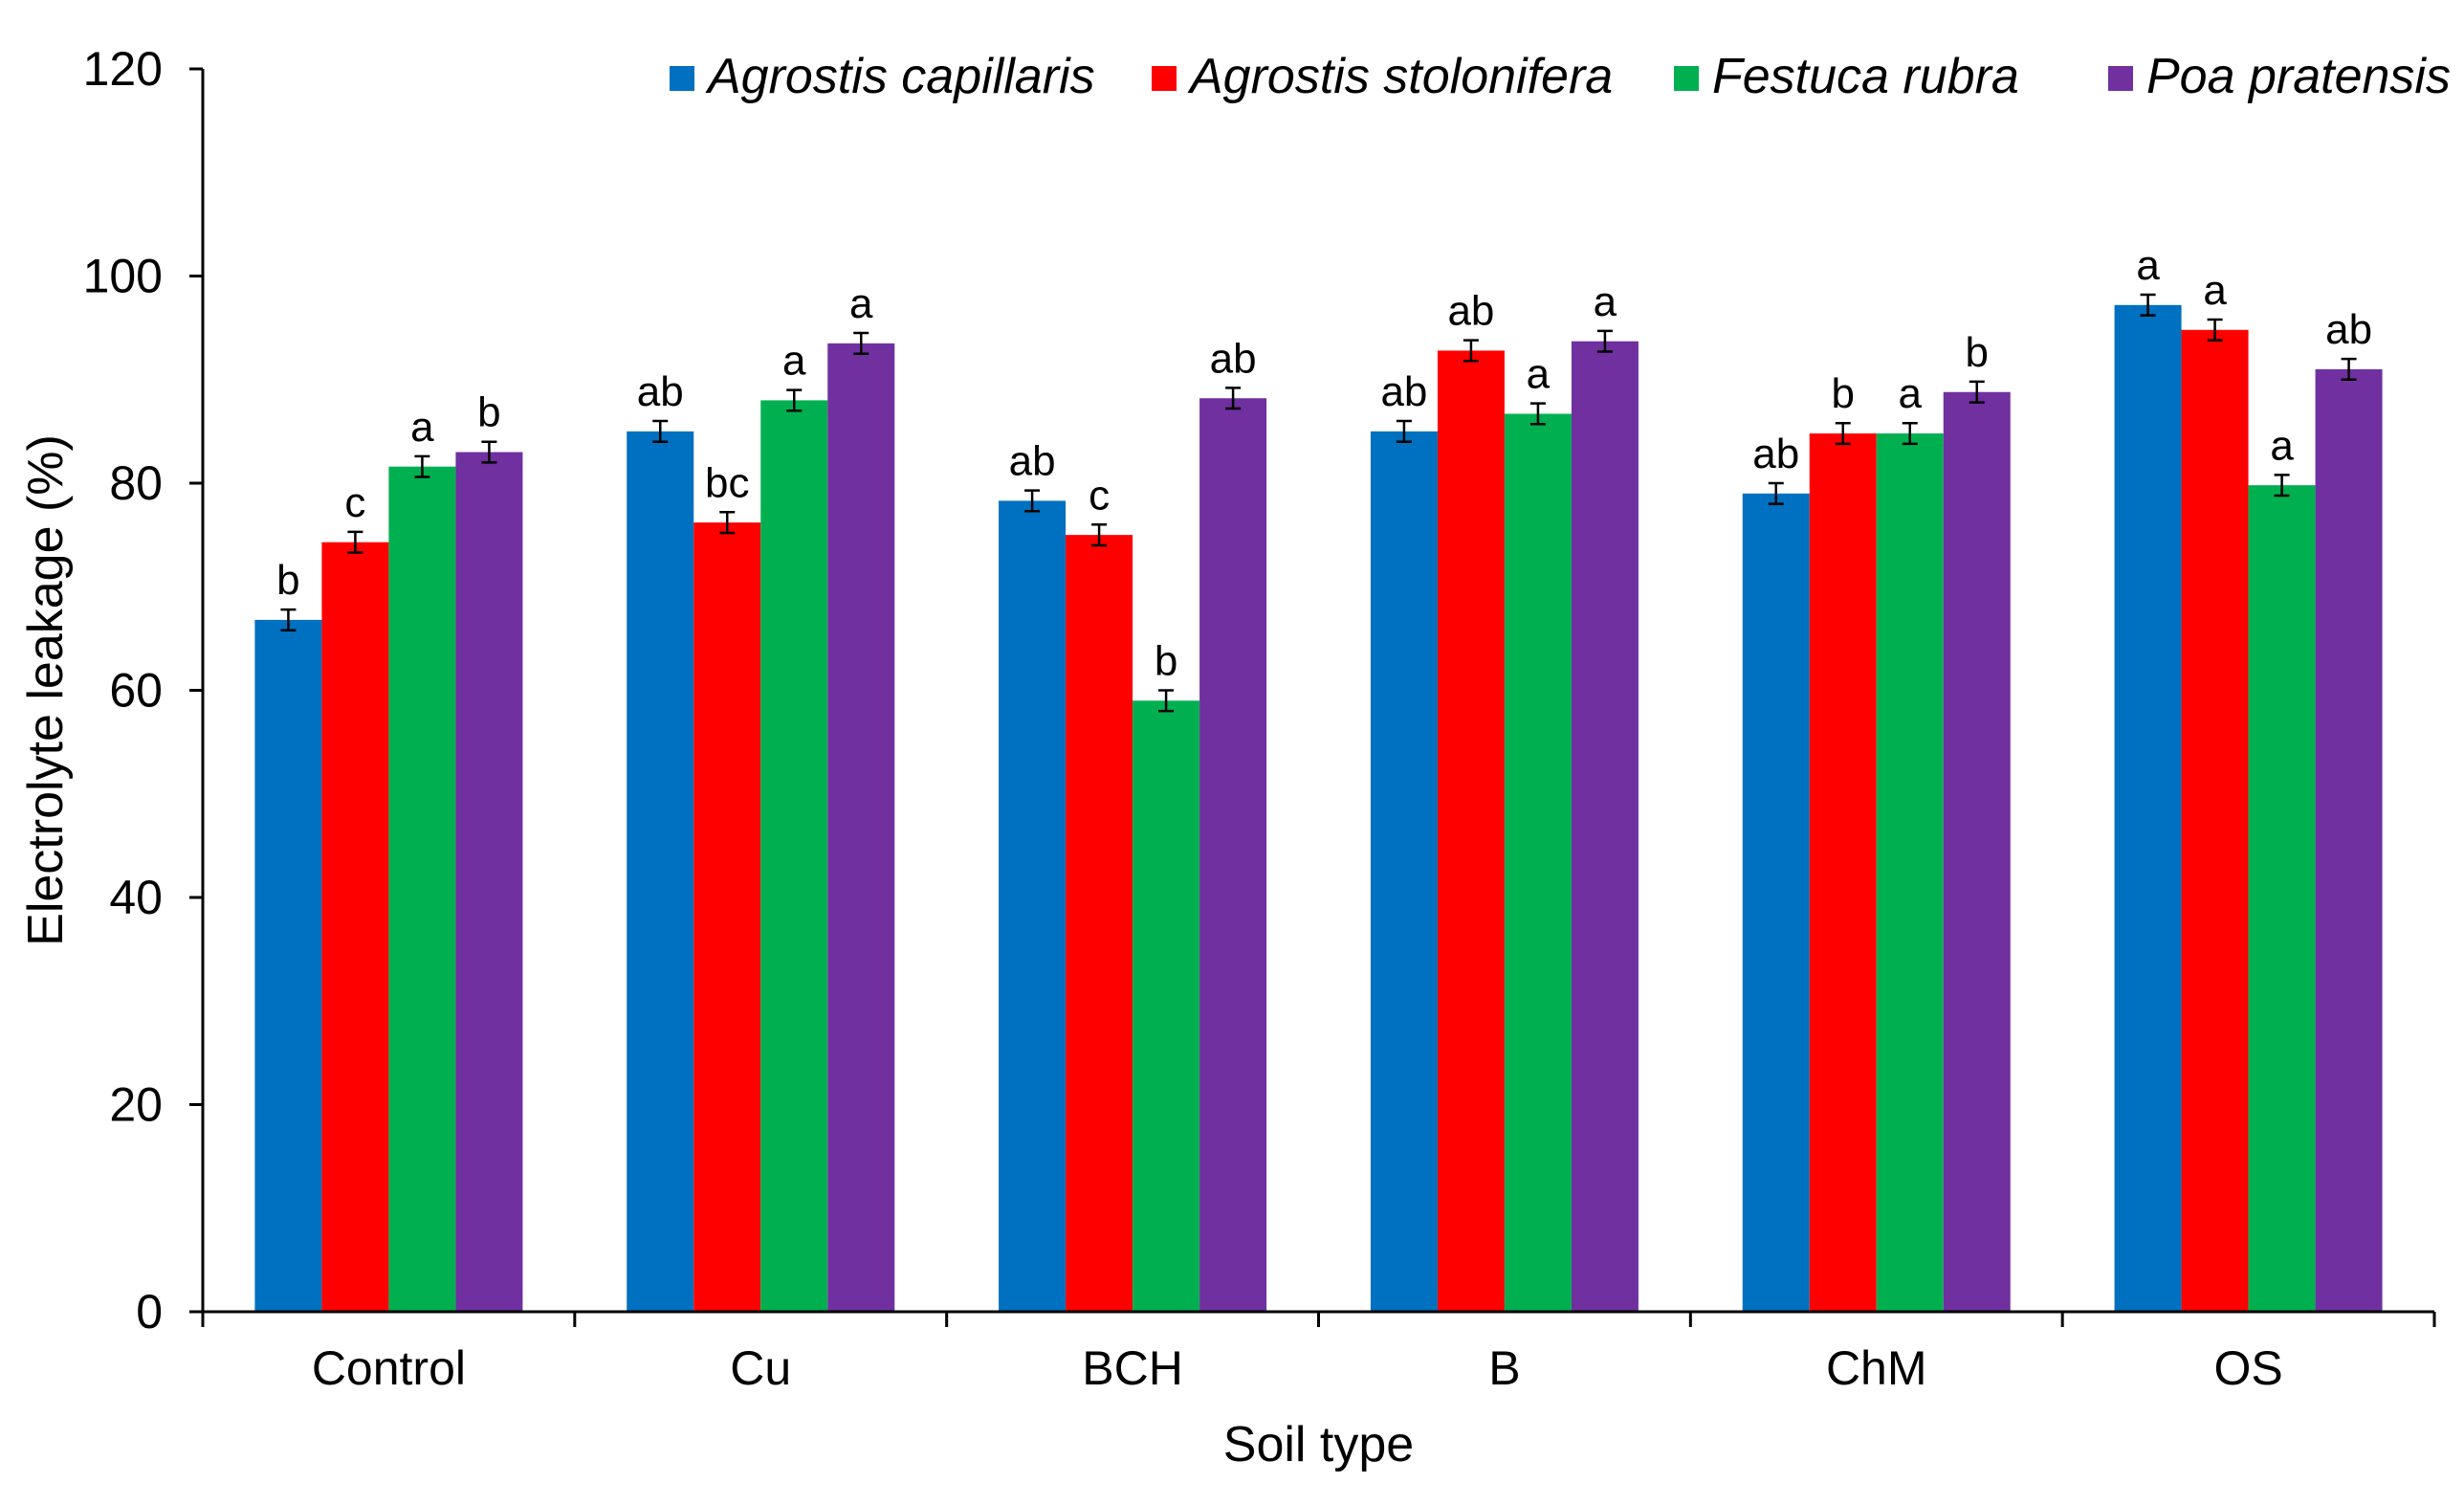  I want to click on y-tick-label: 20, so click(136, 1105).